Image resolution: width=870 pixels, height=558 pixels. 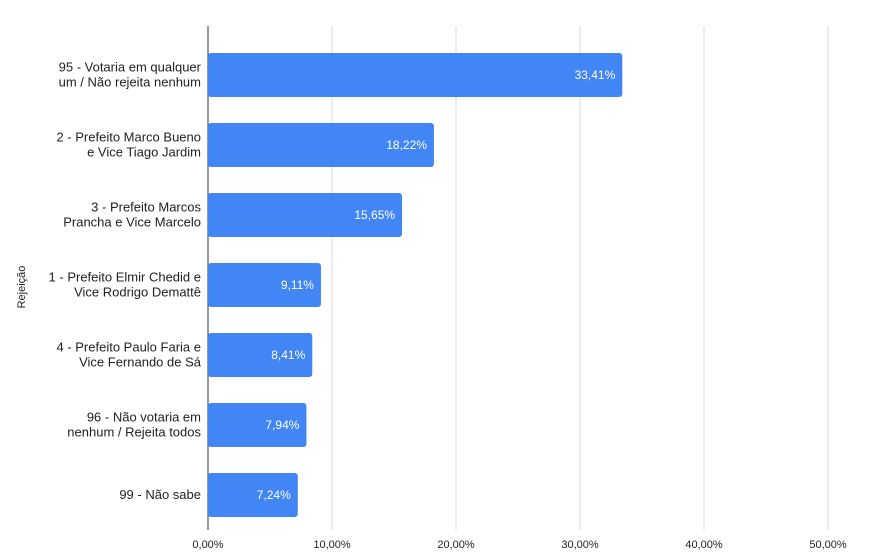 I want to click on x-axis-ticks: 0,00% 10,00% 20,00% 30,00% 40,00% 50,00%, so click(x=519, y=545).